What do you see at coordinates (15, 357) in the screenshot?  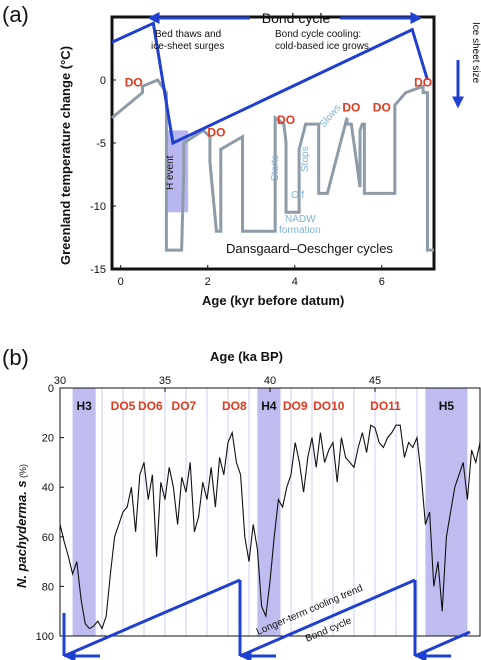 I see `panel-b-label: (b)` at bounding box center [15, 357].